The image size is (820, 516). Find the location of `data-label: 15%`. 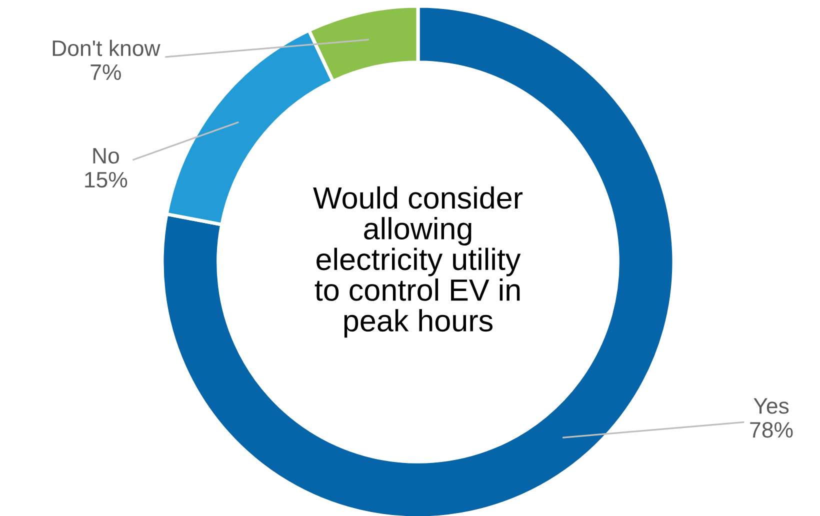

data-label: 15% is located at coordinates (106, 180).